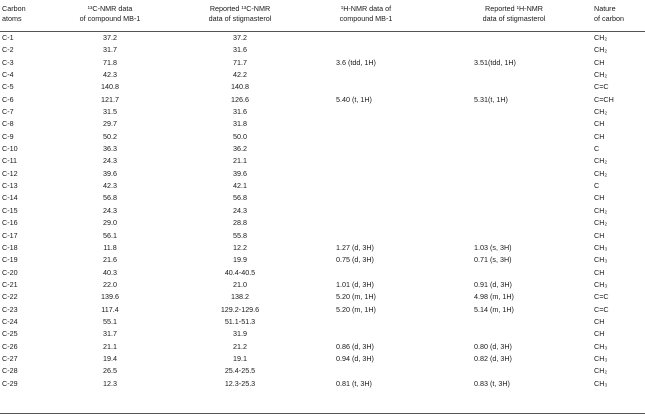 The width and height of the screenshot is (645, 416). I want to click on mb1-1h-cell: 0.75 (d, 3H), so click(355, 260).